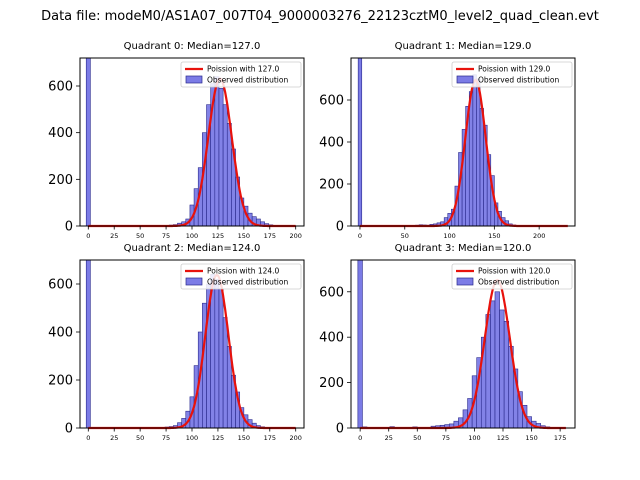  I want to click on subplot-title: Quadrant 2: Median=124.0, so click(192, 248).